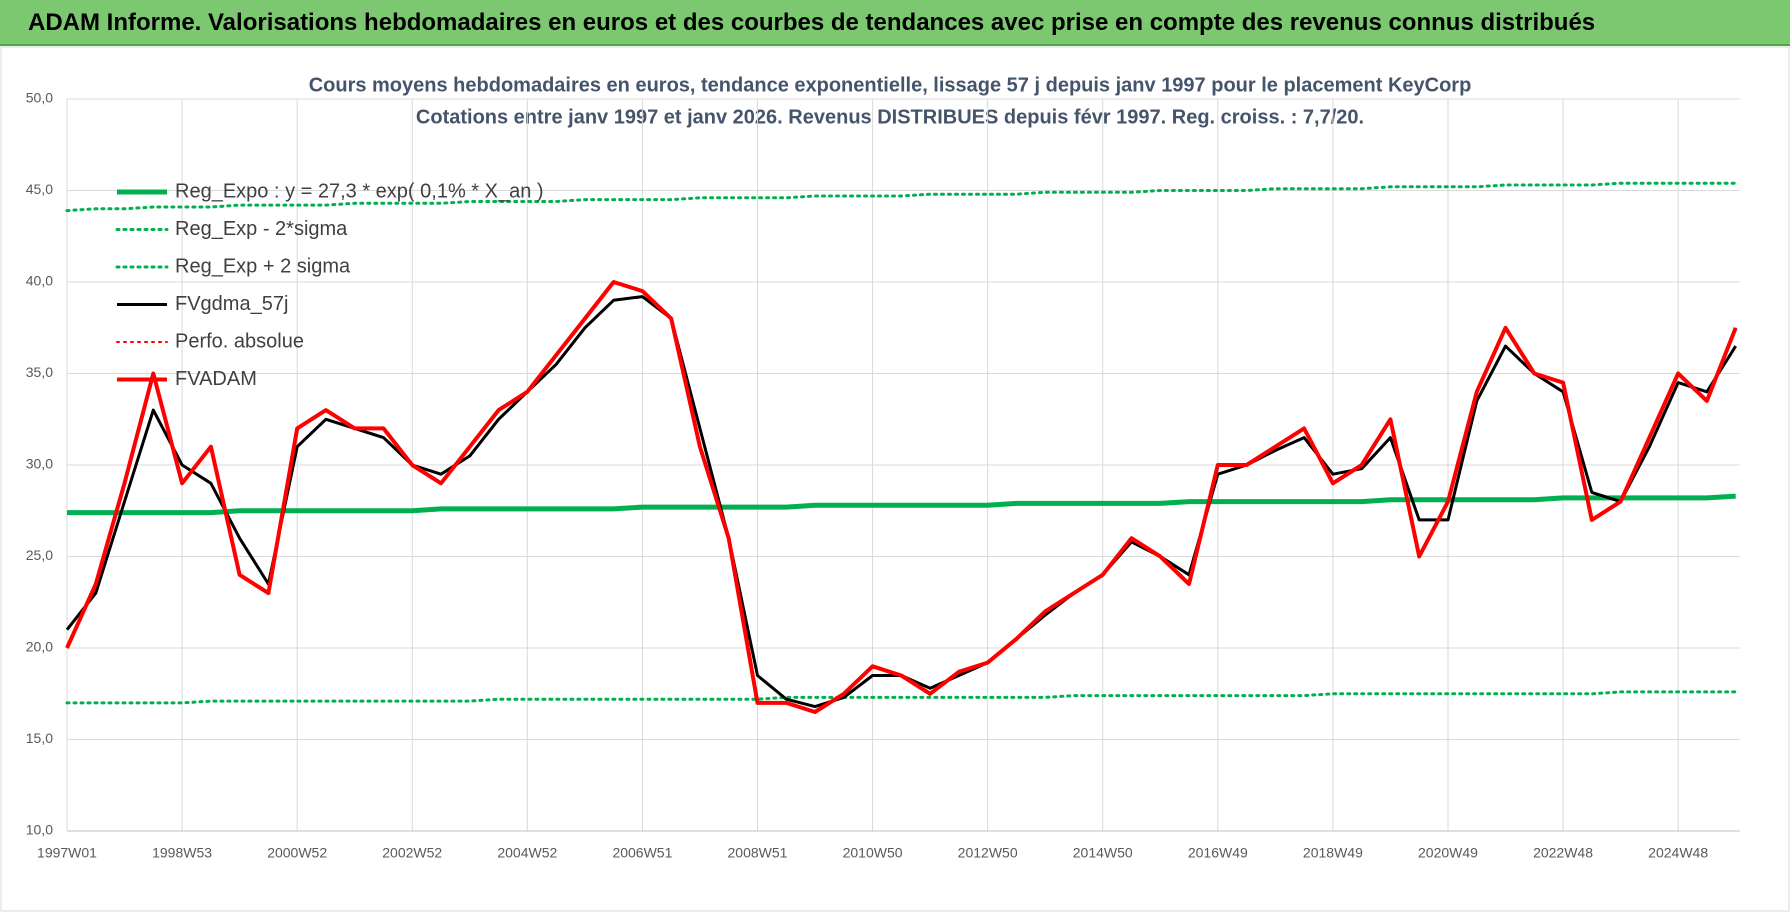  Describe the element at coordinates (67, 853) in the screenshot. I see `x-tick-label: 1997W01` at that location.